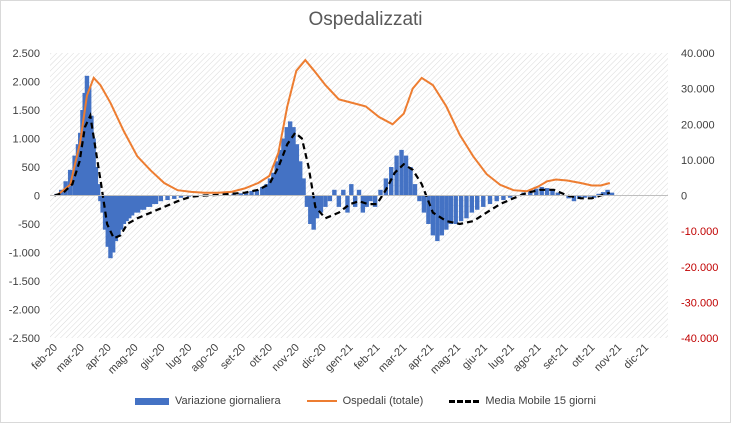 This screenshot has height=423, width=731. Describe the element at coordinates (699, 268) in the screenshot. I see `y-right-tick-label: -20.000` at that location.